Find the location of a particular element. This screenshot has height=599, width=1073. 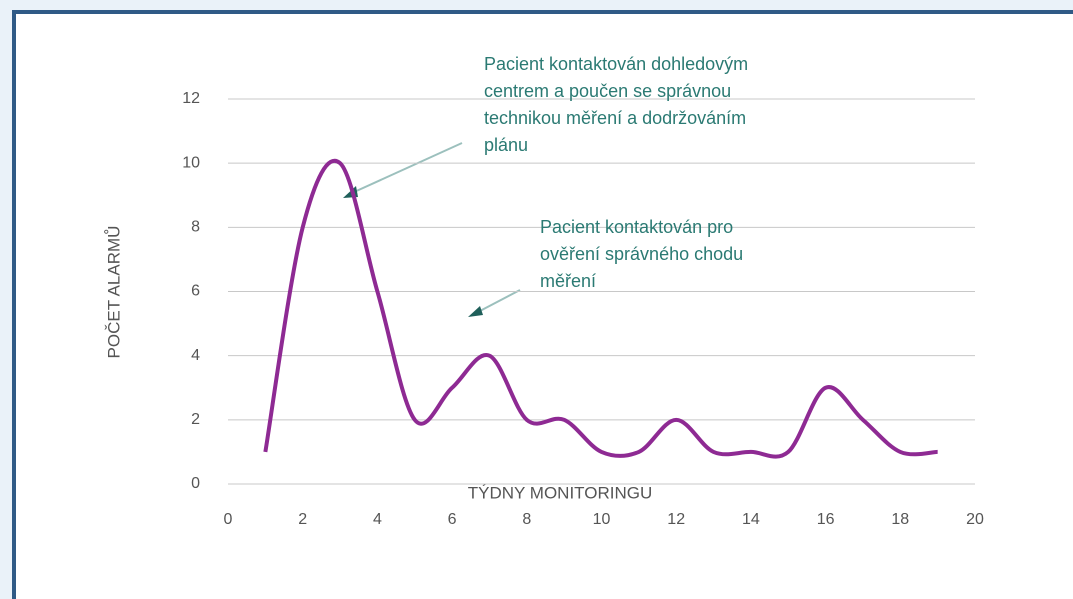

annotation: centrem a poučen se správnou is located at coordinates (607, 91).